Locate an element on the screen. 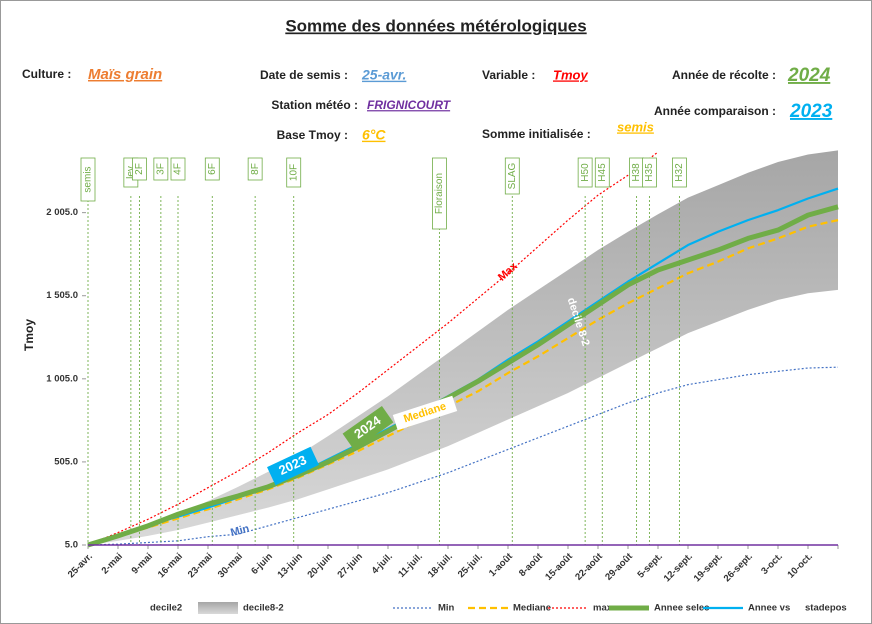  legend-label: Annee selec is located at coordinates (681, 608).